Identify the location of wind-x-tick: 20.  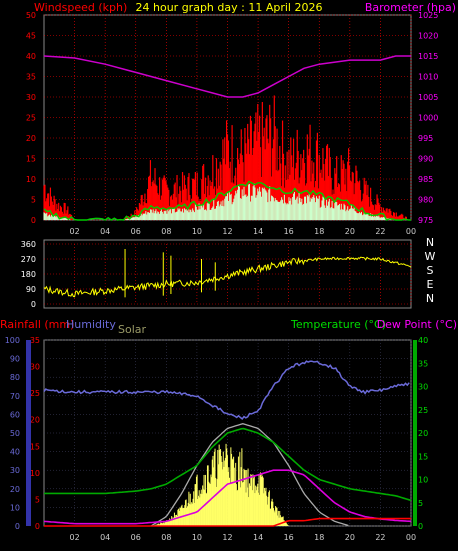
(350, 231).